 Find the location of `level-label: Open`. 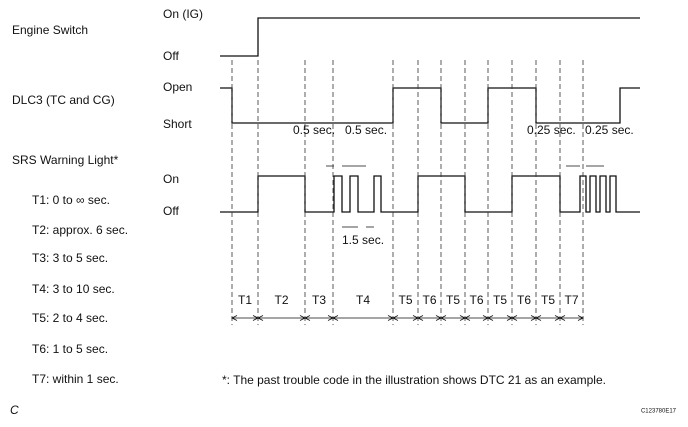

level-label: Open is located at coordinates (177, 87).